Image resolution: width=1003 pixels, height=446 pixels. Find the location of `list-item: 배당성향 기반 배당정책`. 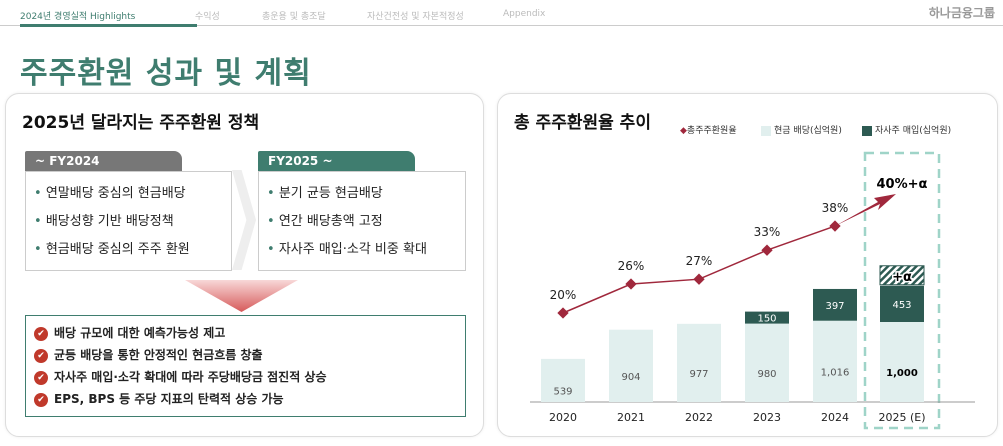

list-item: 배당성향 기반 배당정책 is located at coordinates (128, 222).